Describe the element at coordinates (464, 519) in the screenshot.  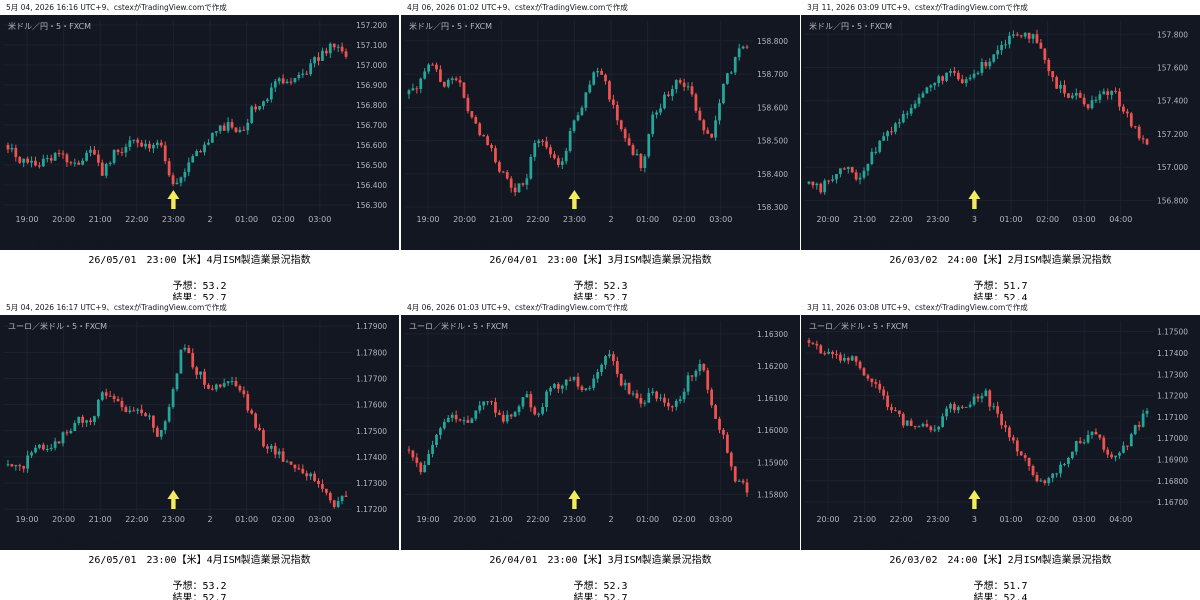
I see `x-tick-label: 20:00` at that location.